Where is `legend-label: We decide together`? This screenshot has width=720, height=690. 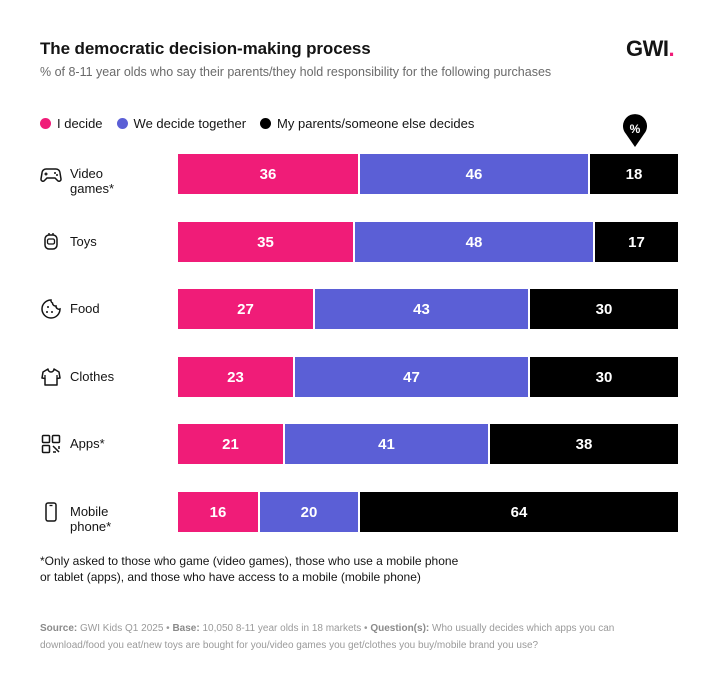 legend-label: We decide together is located at coordinates (190, 123).